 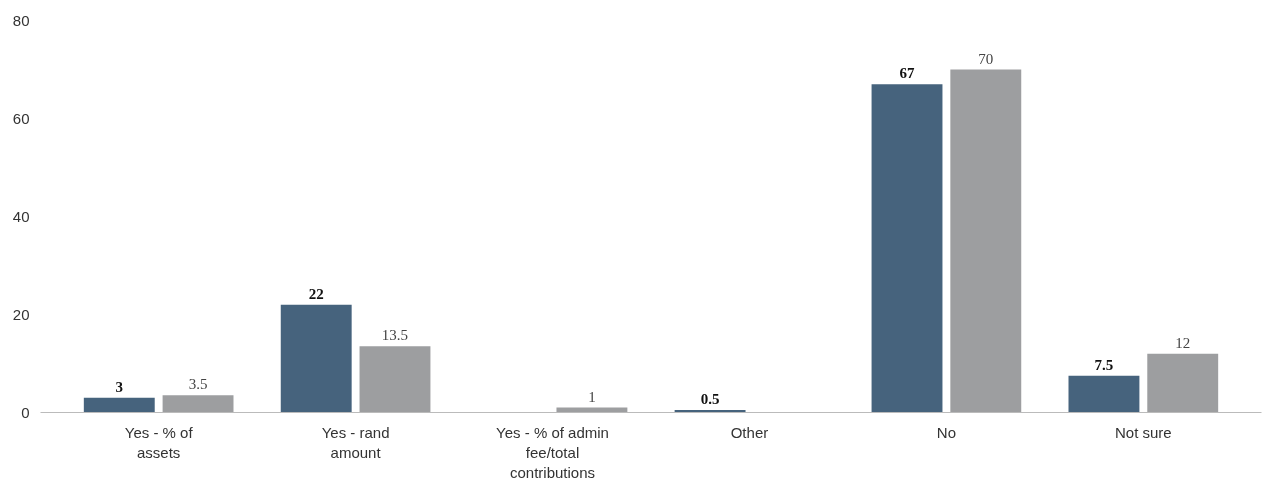 I want to click on data-label: 70, so click(x=986, y=58).